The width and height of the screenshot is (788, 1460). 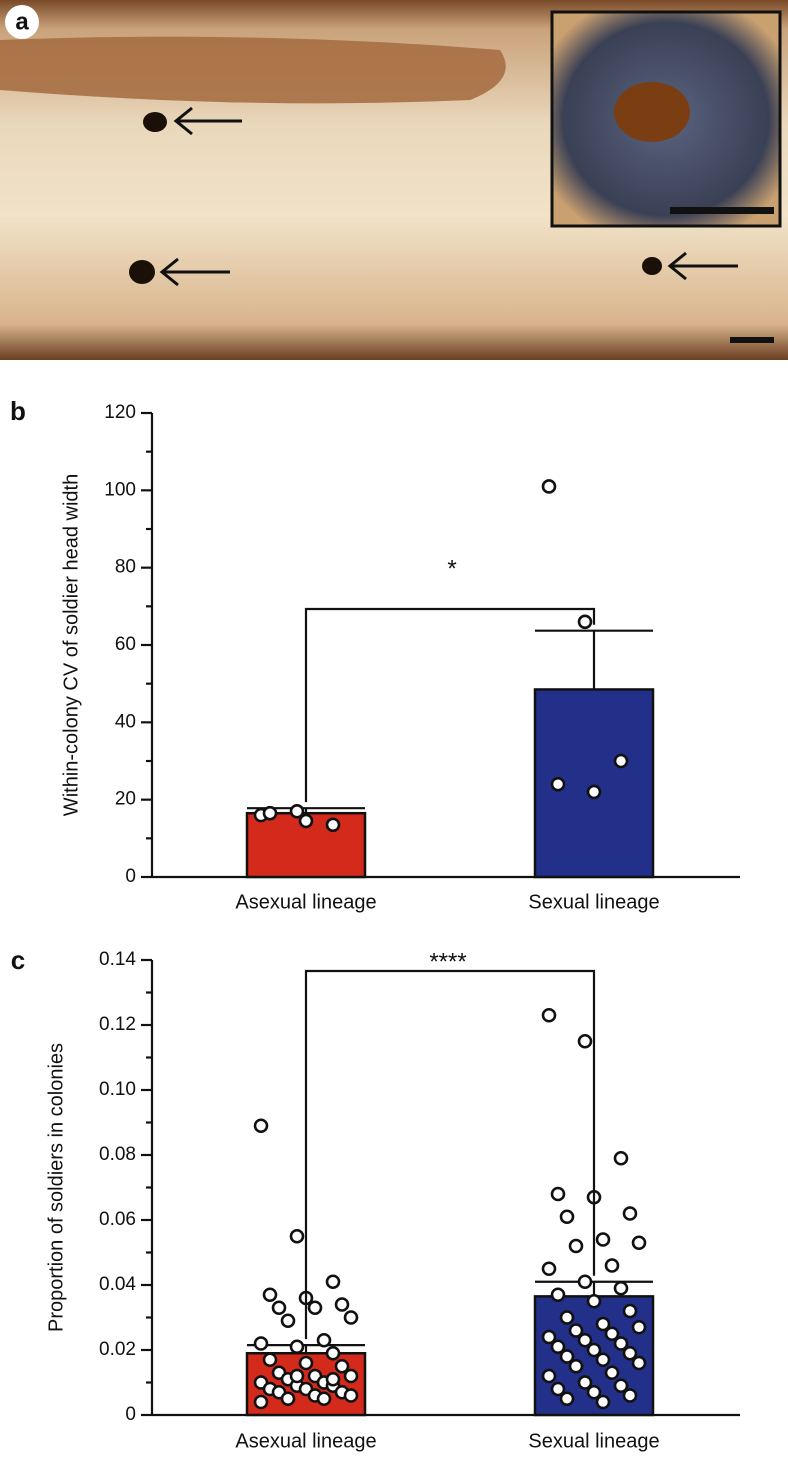 I want to click on inset-photo, so click(x=666, y=119).